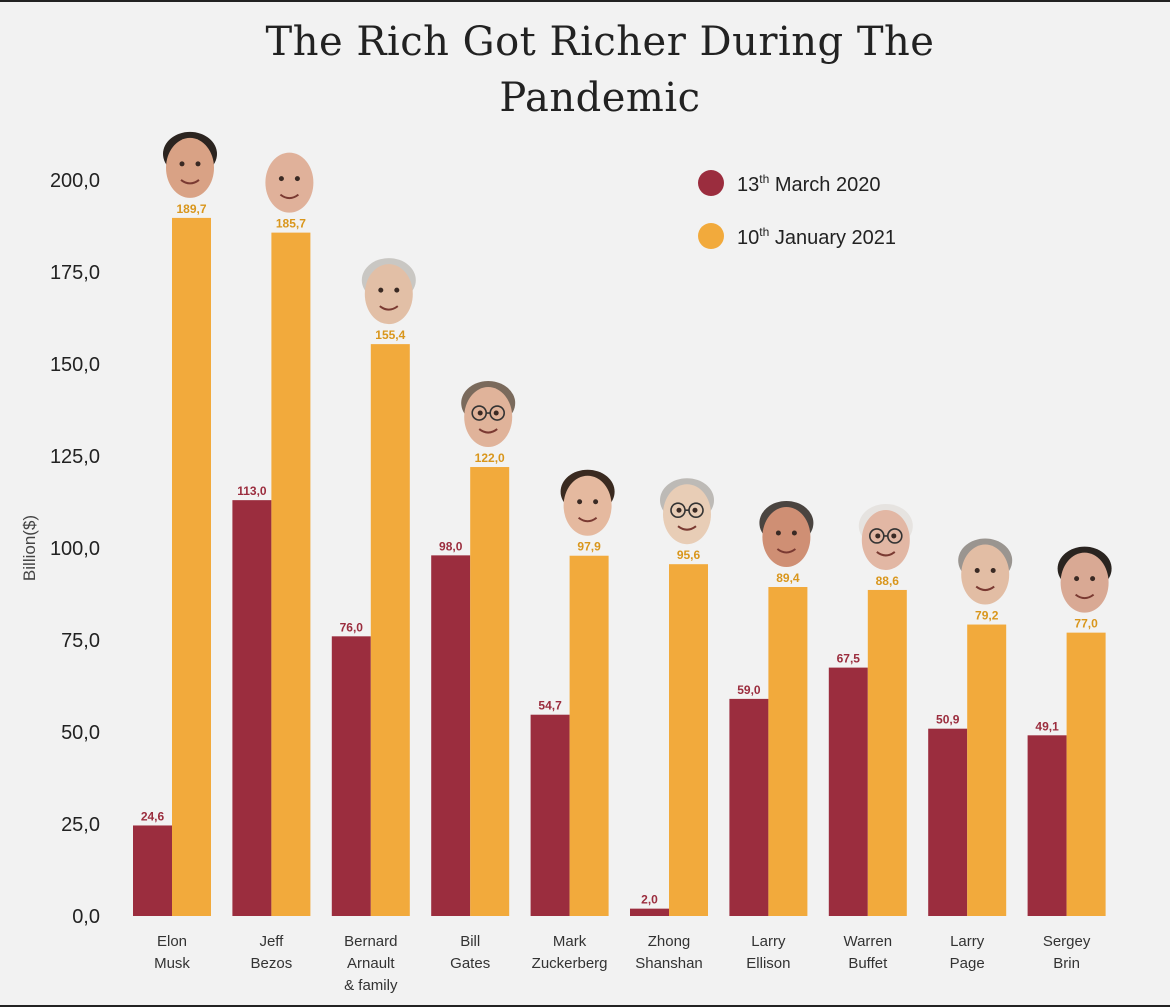 This screenshot has height=1007, width=1170. Describe the element at coordinates (1067, 941) in the screenshot. I see `category-label: Sergey` at that location.